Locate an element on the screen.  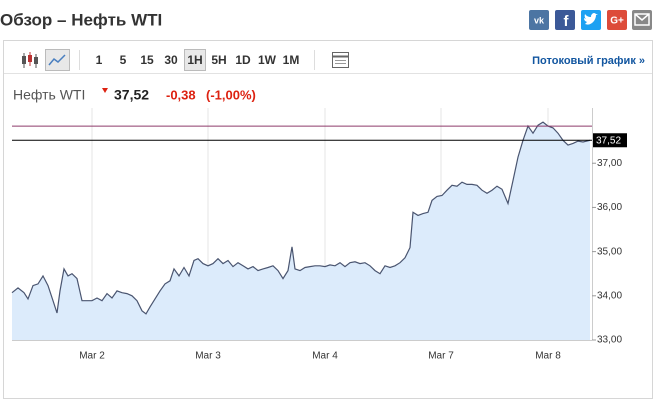
interval-button: 1W is located at coordinates (267, 60).